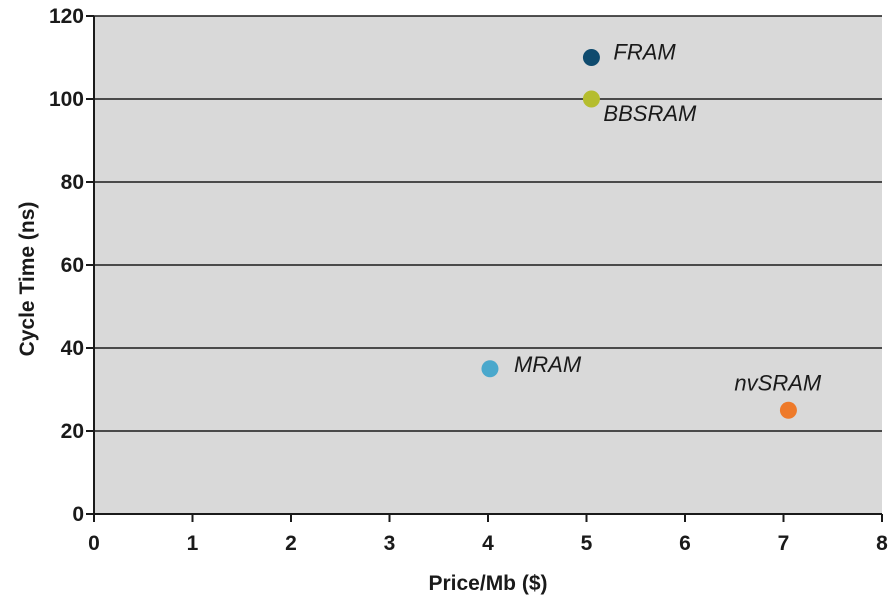  Describe the element at coordinates (548, 364) in the screenshot. I see `point-label-mram: MRAM` at that location.